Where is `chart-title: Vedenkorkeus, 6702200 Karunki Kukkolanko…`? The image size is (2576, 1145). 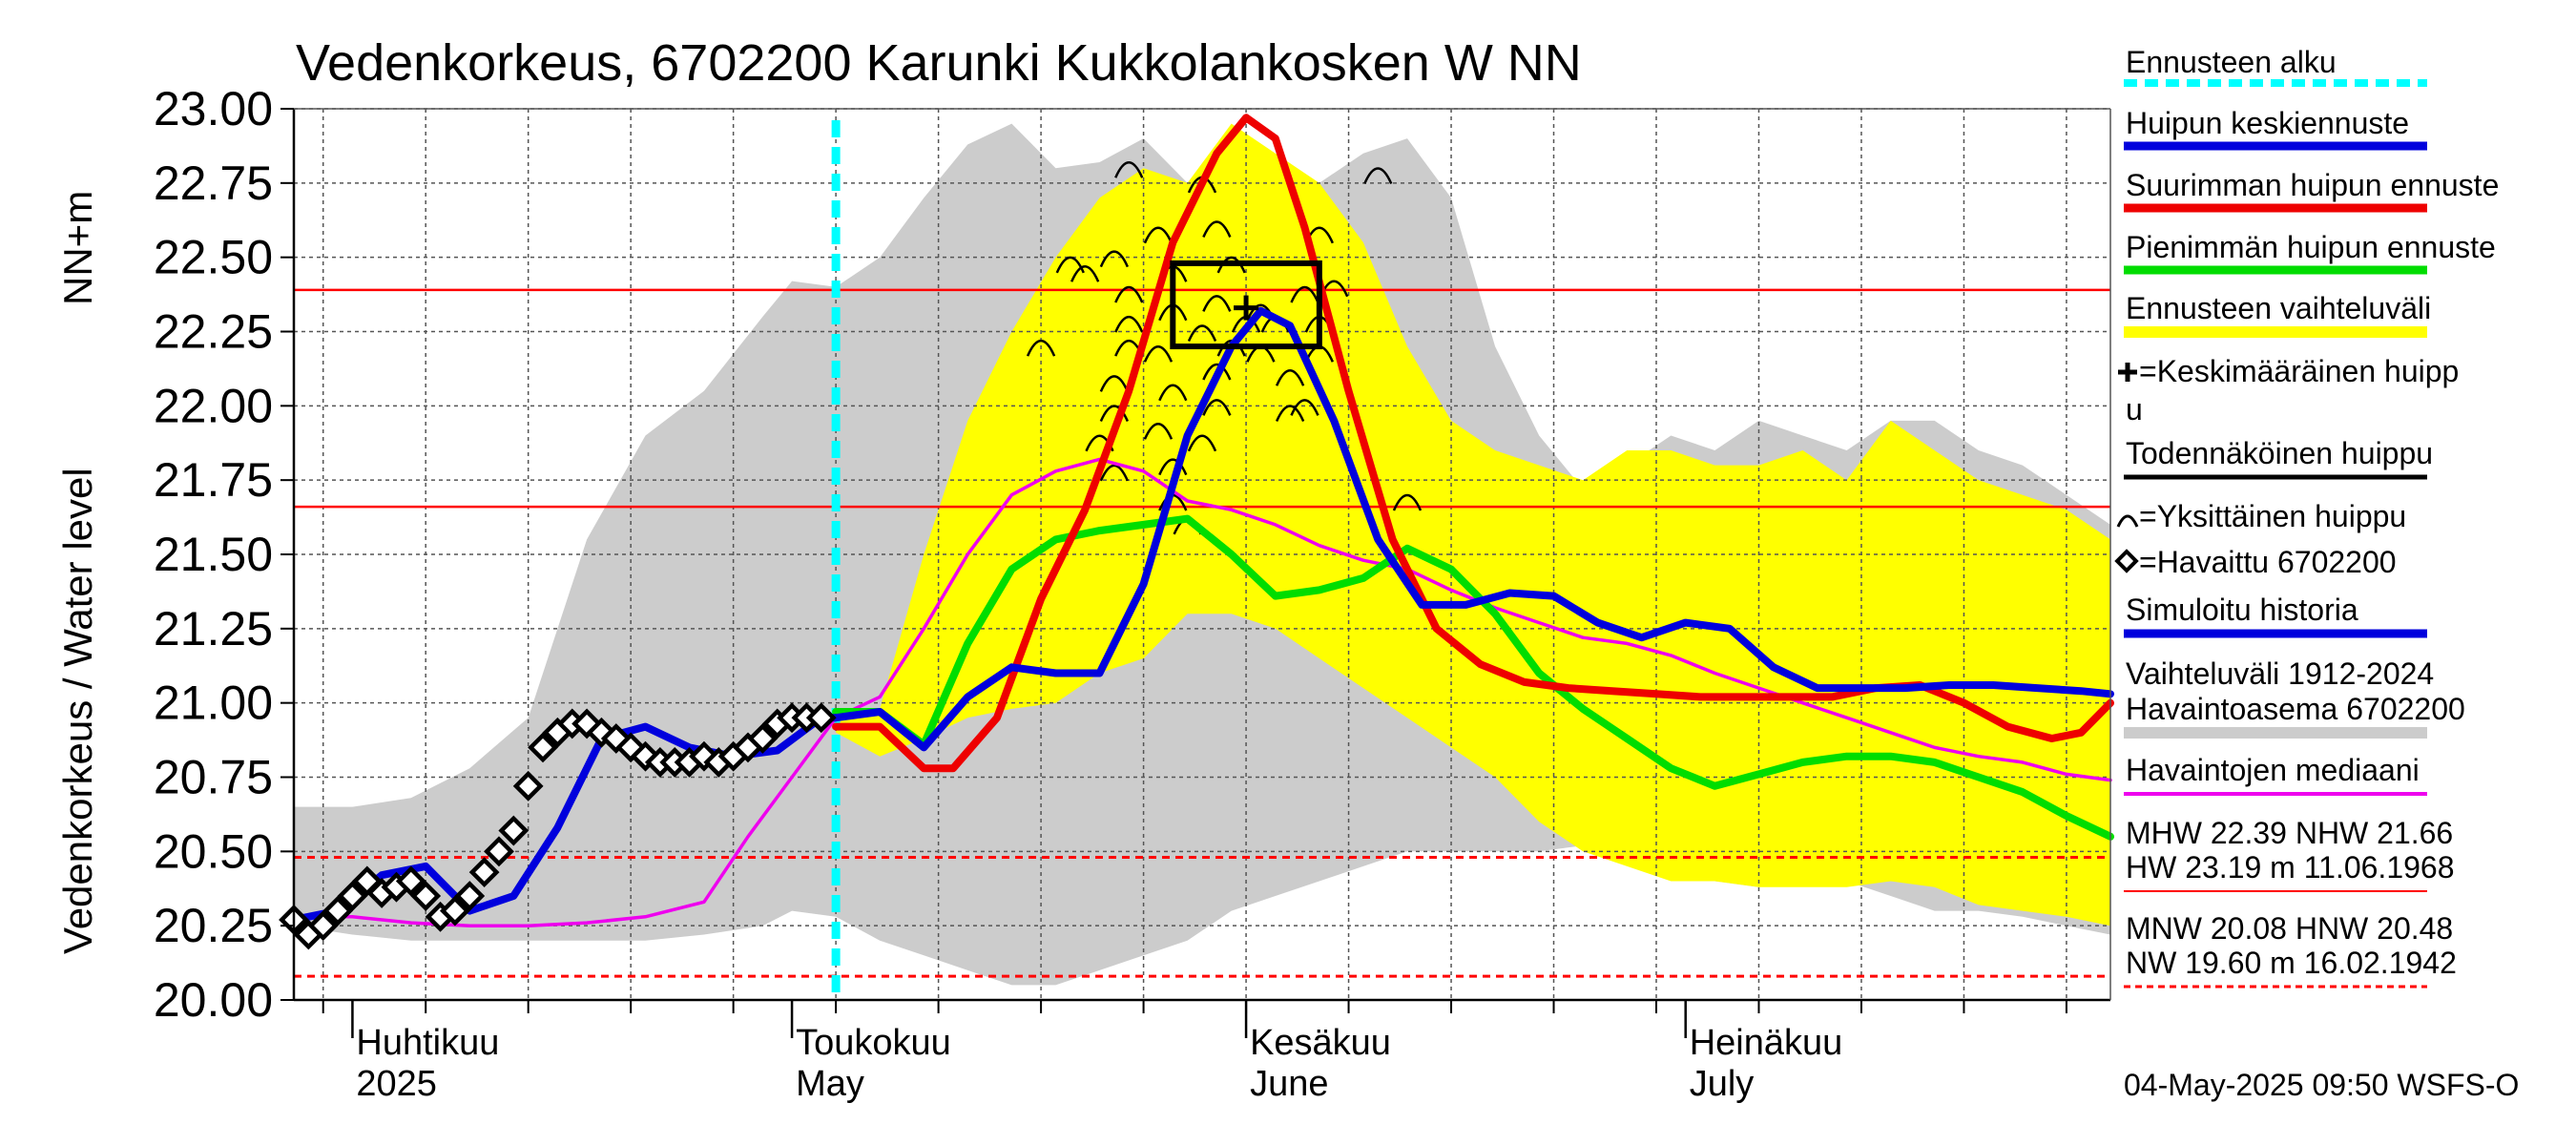
chart-title: Vedenkorkeus, 6702200 Karunki Kukkolanko… is located at coordinates (939, 63).